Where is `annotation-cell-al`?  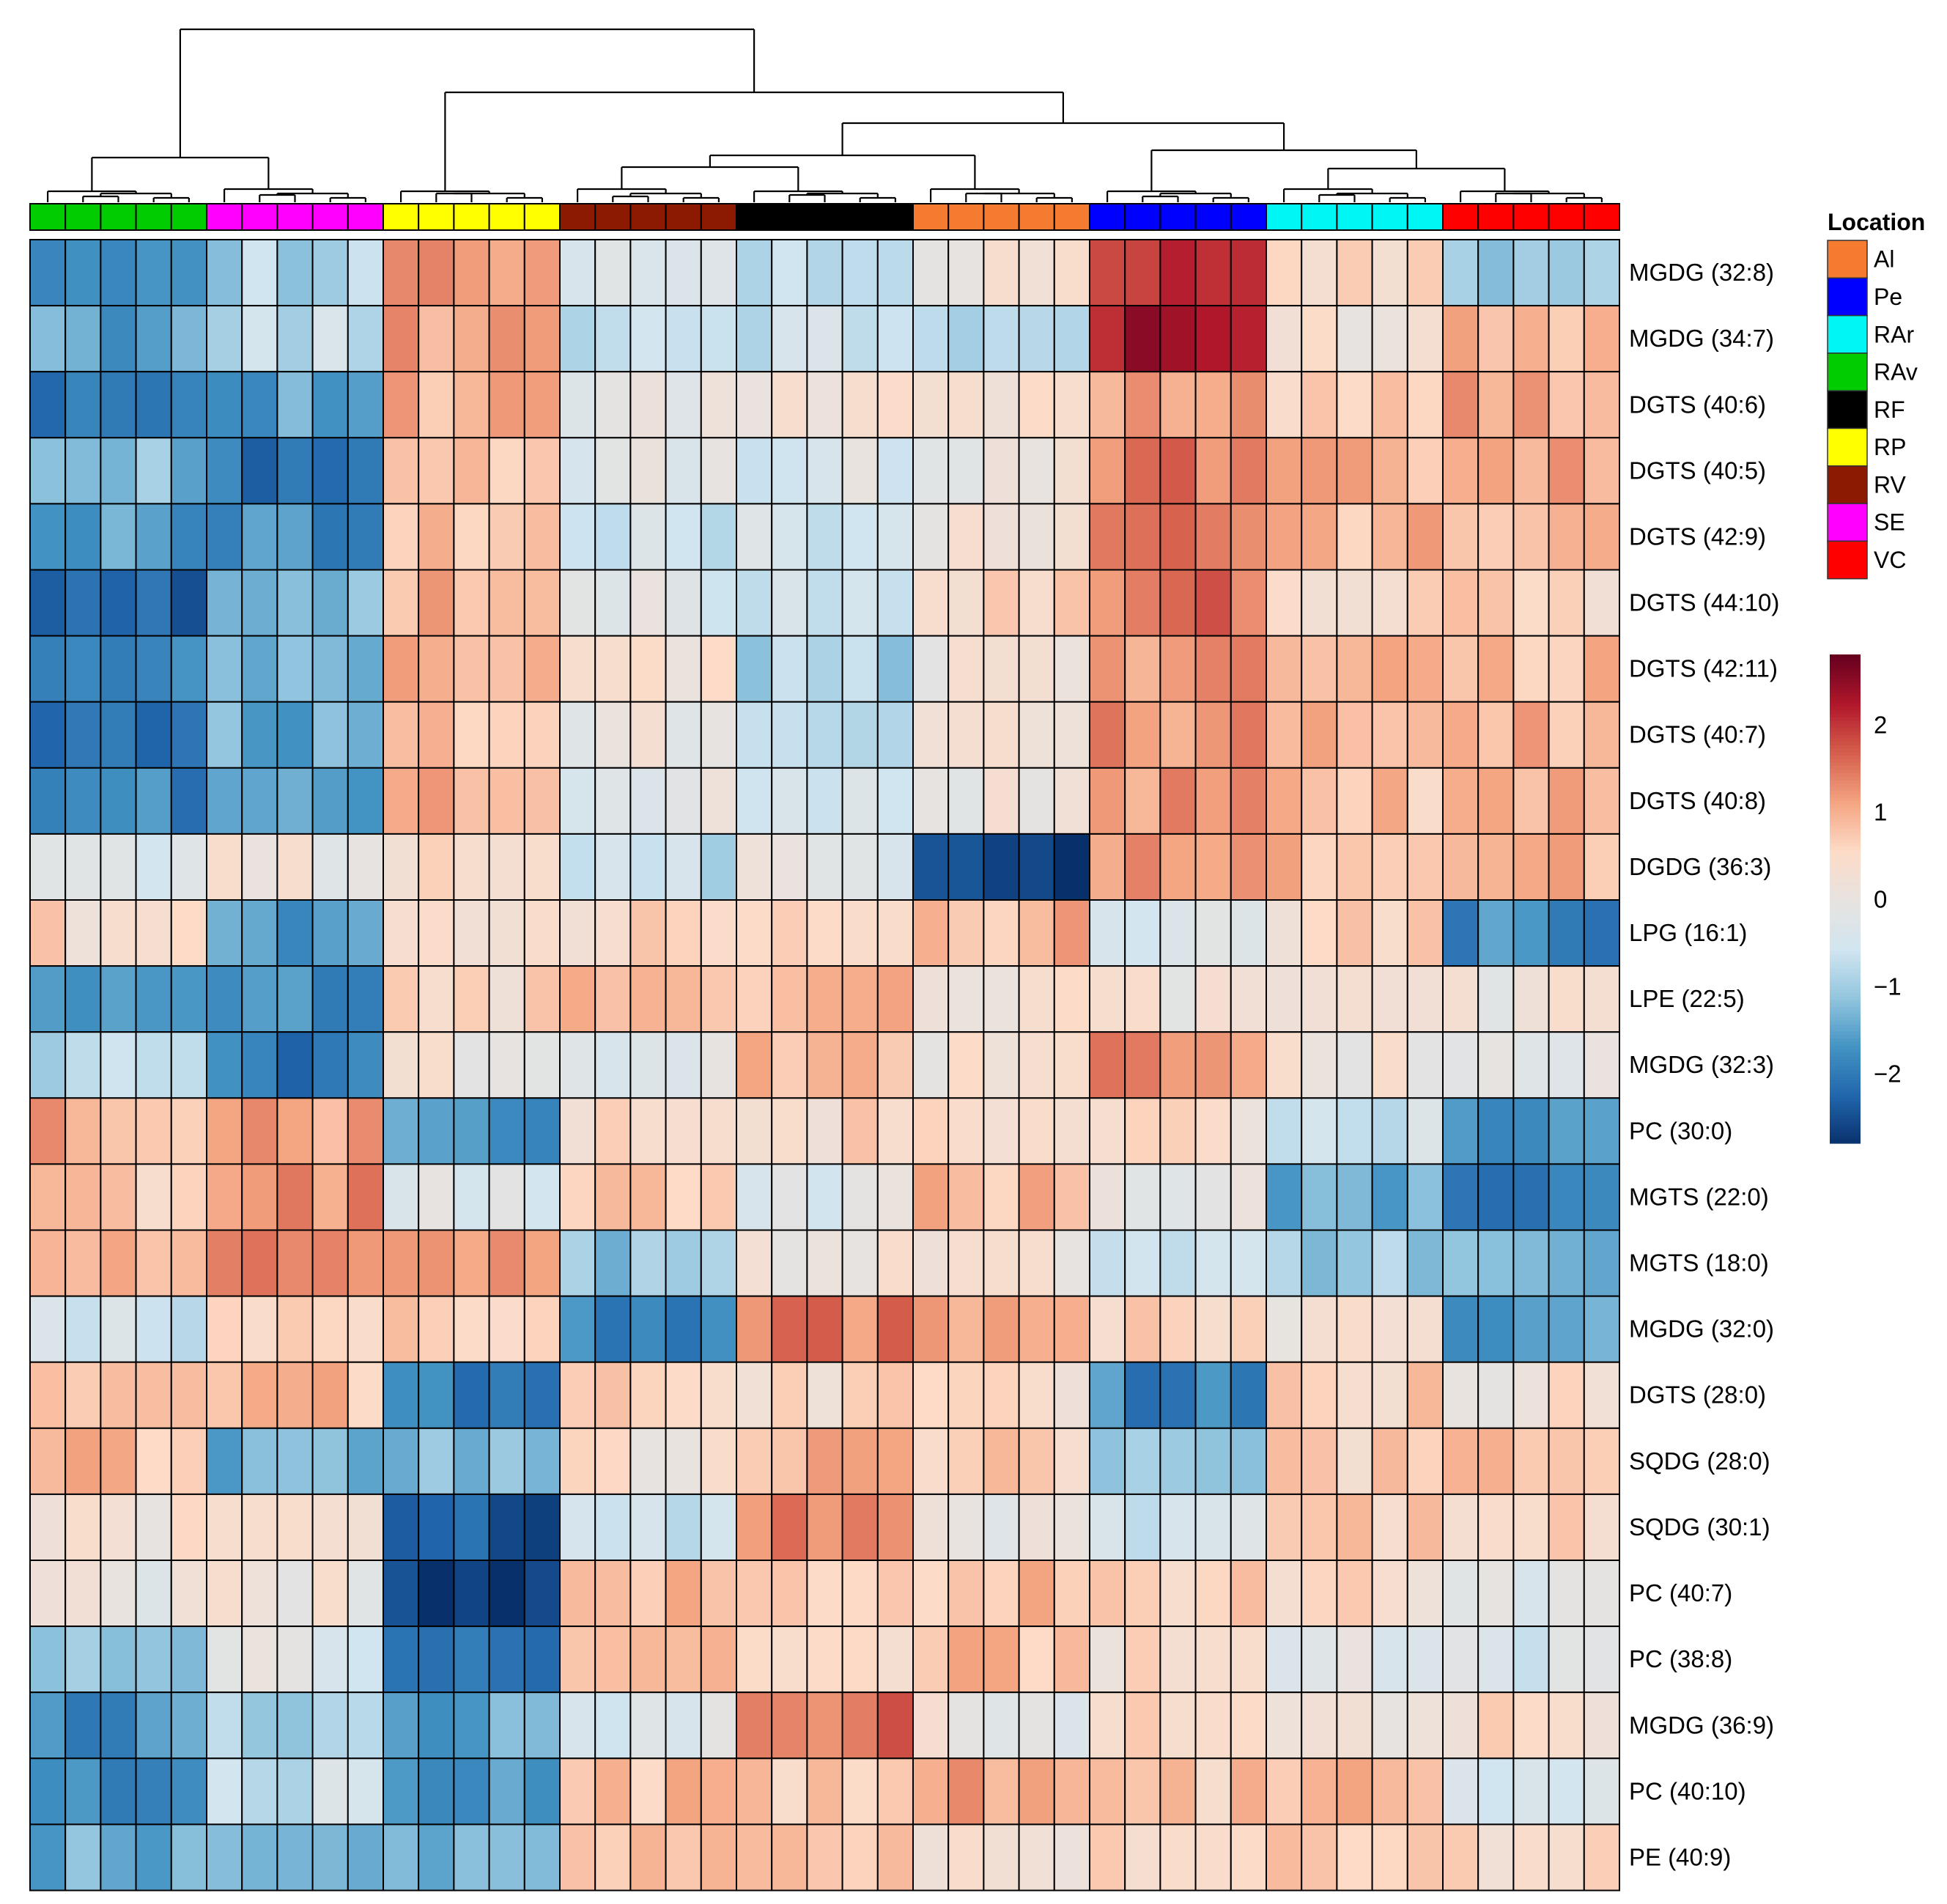
annotation-cell-al is located at coordinates (966, 217).